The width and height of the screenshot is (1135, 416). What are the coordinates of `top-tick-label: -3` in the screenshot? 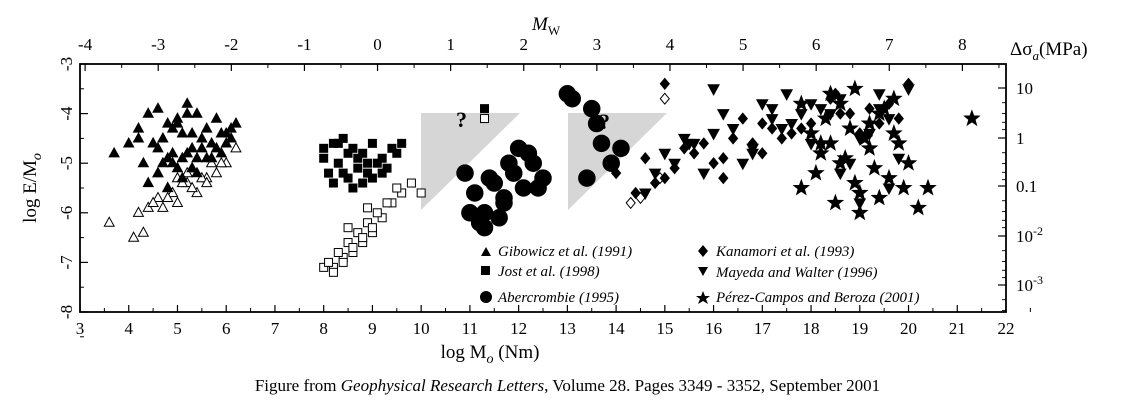 It's located at (158, 44).